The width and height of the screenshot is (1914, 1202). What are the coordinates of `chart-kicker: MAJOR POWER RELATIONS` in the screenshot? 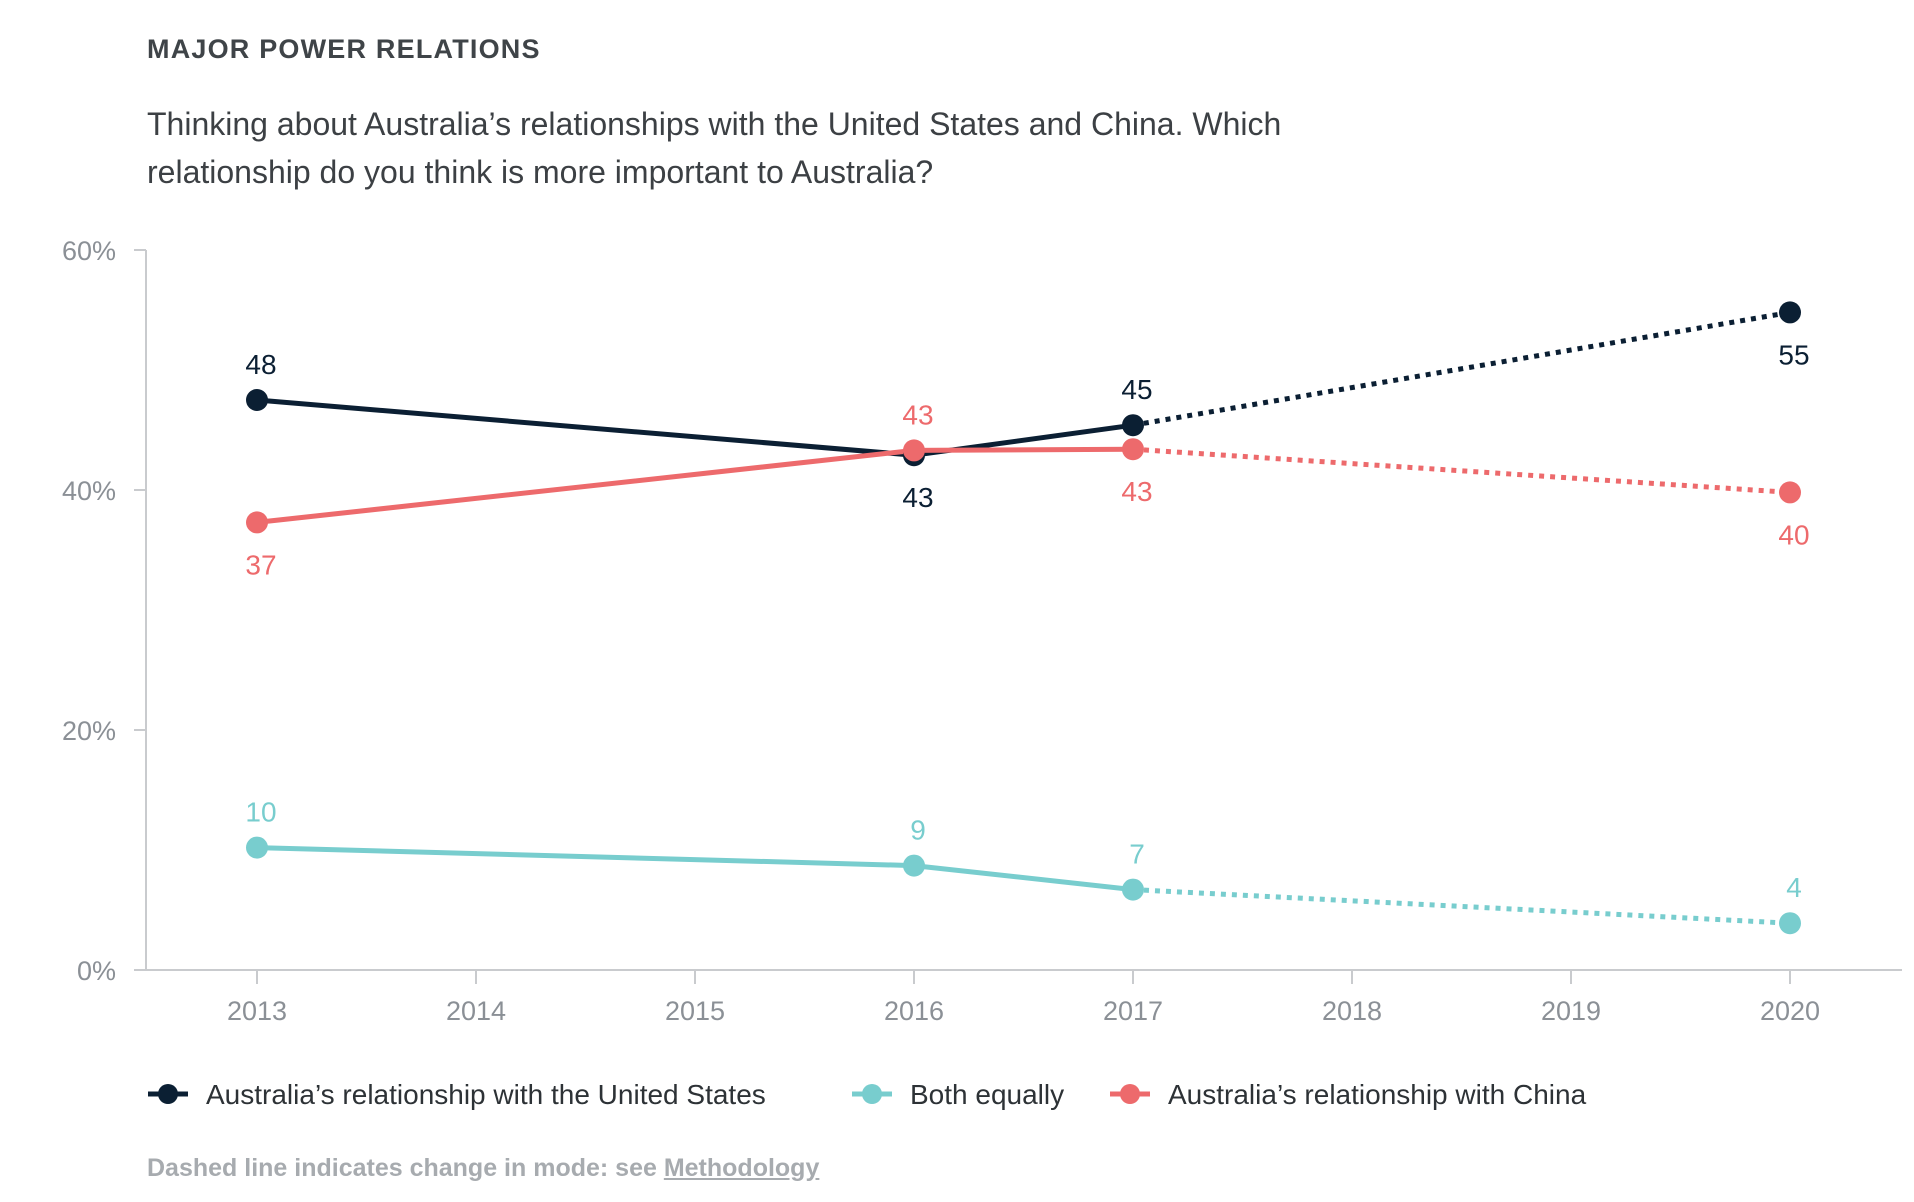 It's located at (344, 49).